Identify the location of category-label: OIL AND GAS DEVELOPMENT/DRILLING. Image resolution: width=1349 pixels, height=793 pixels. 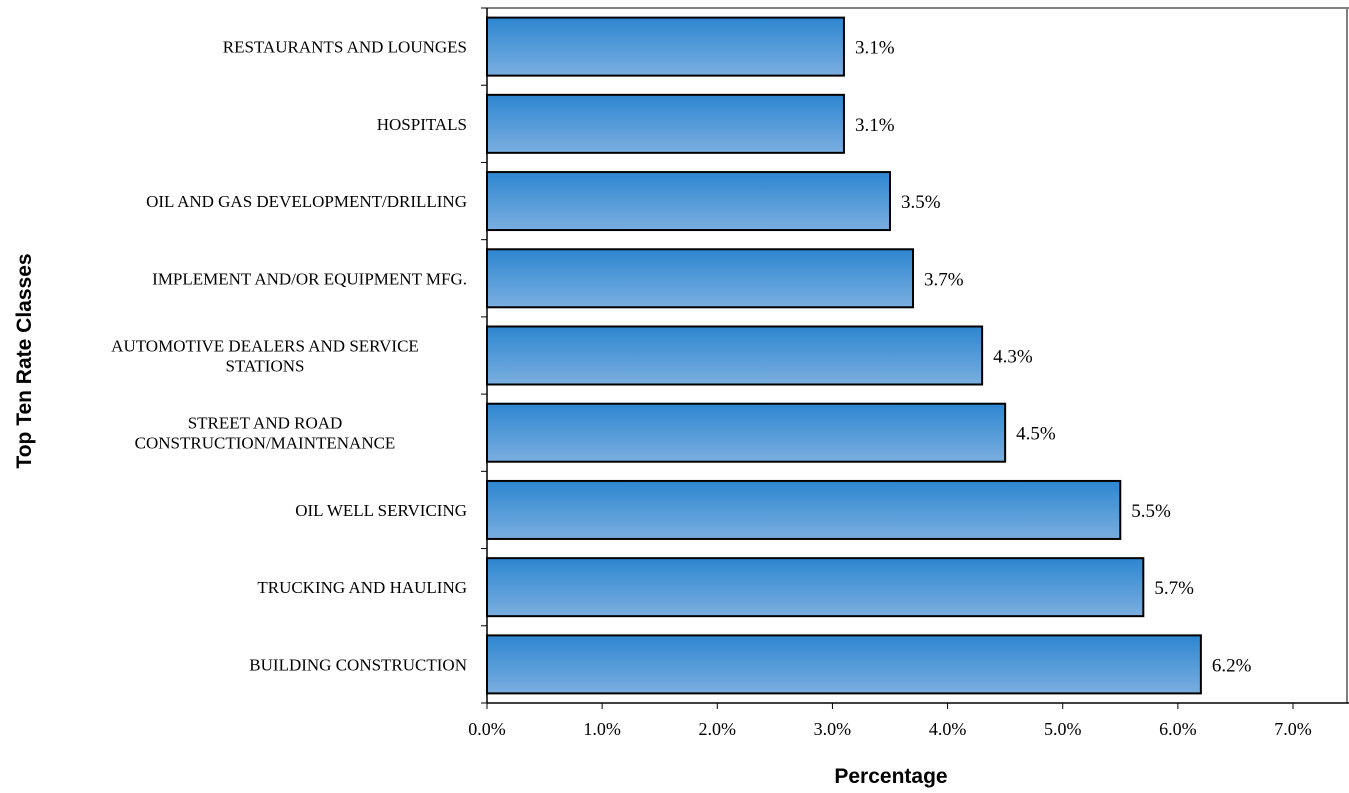
(306, 201).